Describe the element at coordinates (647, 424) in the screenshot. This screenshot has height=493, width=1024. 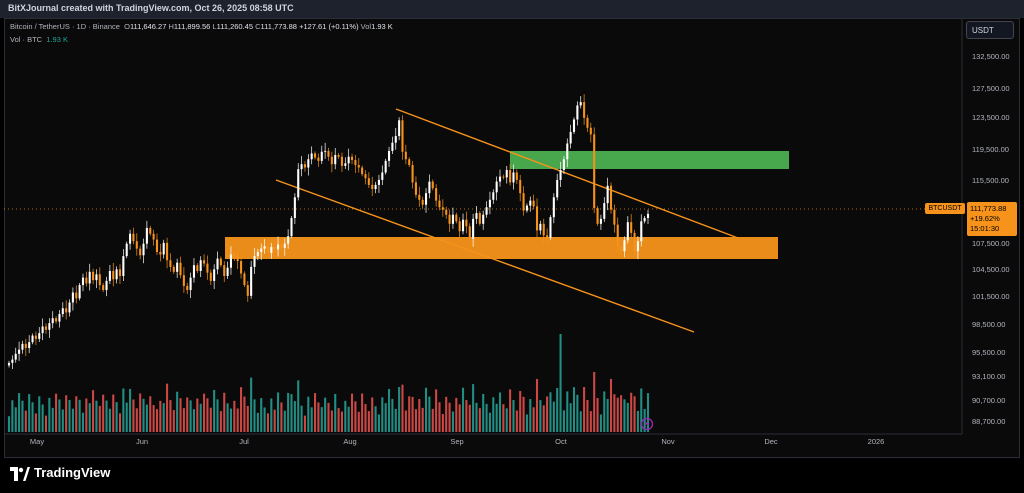
I see `bolt-icon` at that location.